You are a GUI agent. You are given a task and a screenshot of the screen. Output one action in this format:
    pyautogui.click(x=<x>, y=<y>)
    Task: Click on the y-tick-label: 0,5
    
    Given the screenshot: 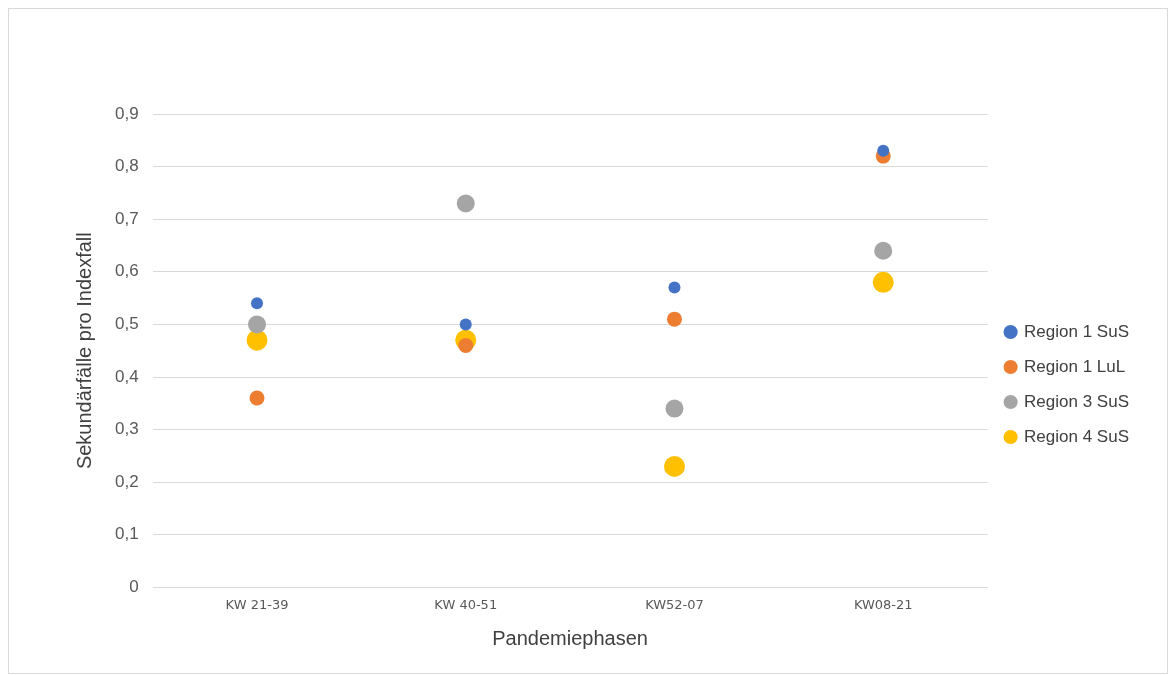 What is the action you would take?
    pyautogui.click(x=126, y=324)
    